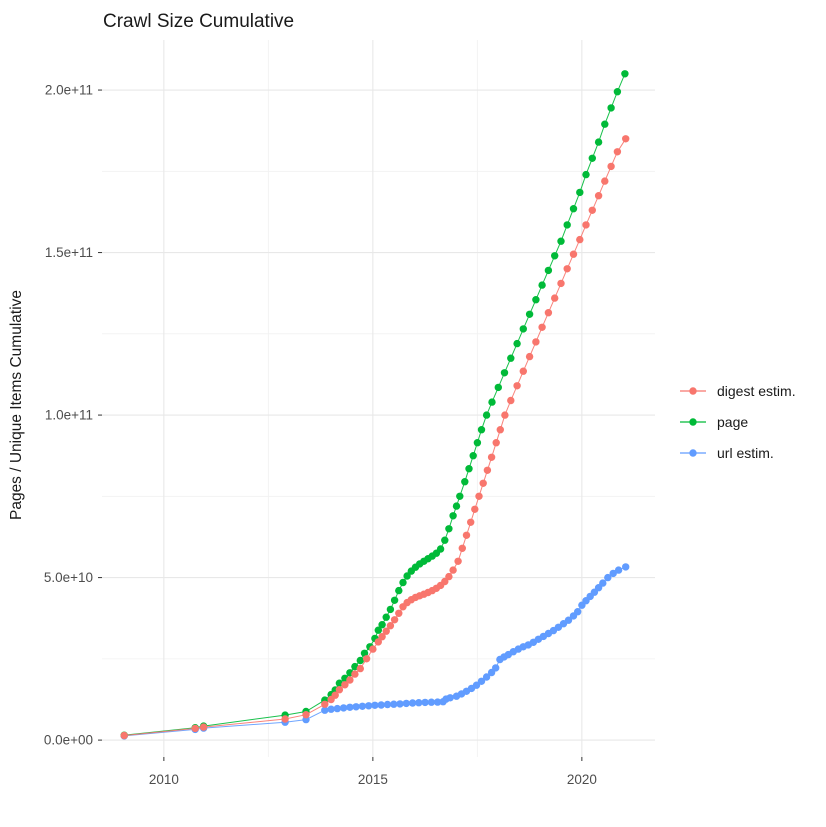 This screenshot has height=827, width=826. What do you see at coordinates (738, 391) in the screenshot?
I see `legend-item-digest-estim-: digest estim.` at bounding box center [738, 391].